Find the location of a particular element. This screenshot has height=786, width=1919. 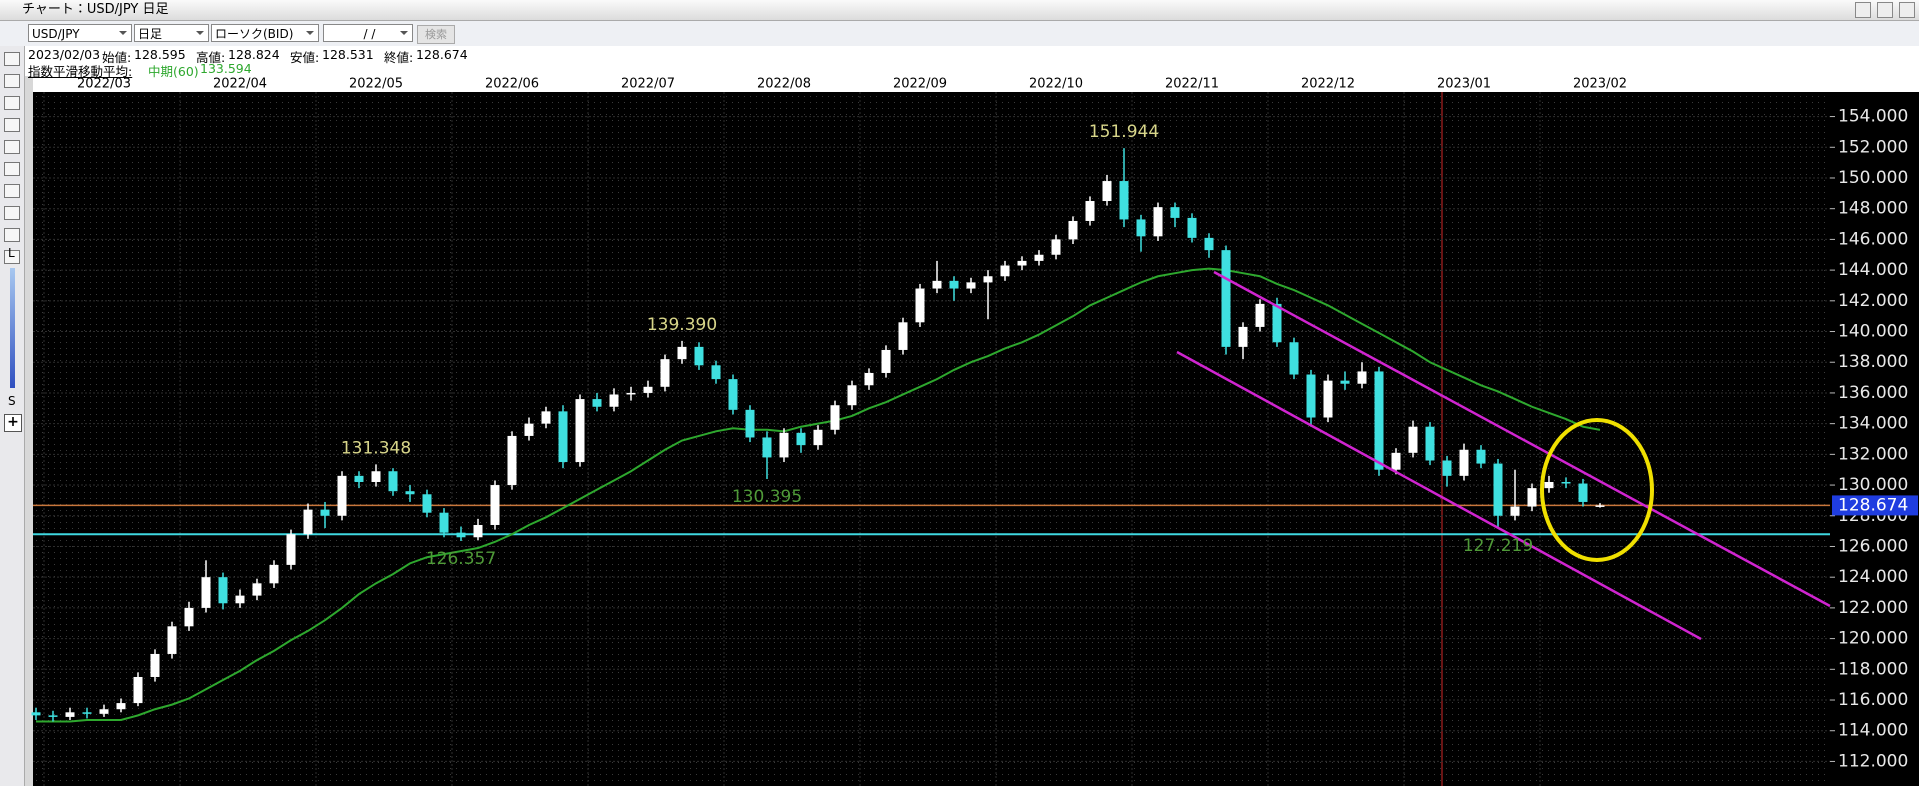

y-tick-label: 148.000 is located at coordinates (1873, 209).